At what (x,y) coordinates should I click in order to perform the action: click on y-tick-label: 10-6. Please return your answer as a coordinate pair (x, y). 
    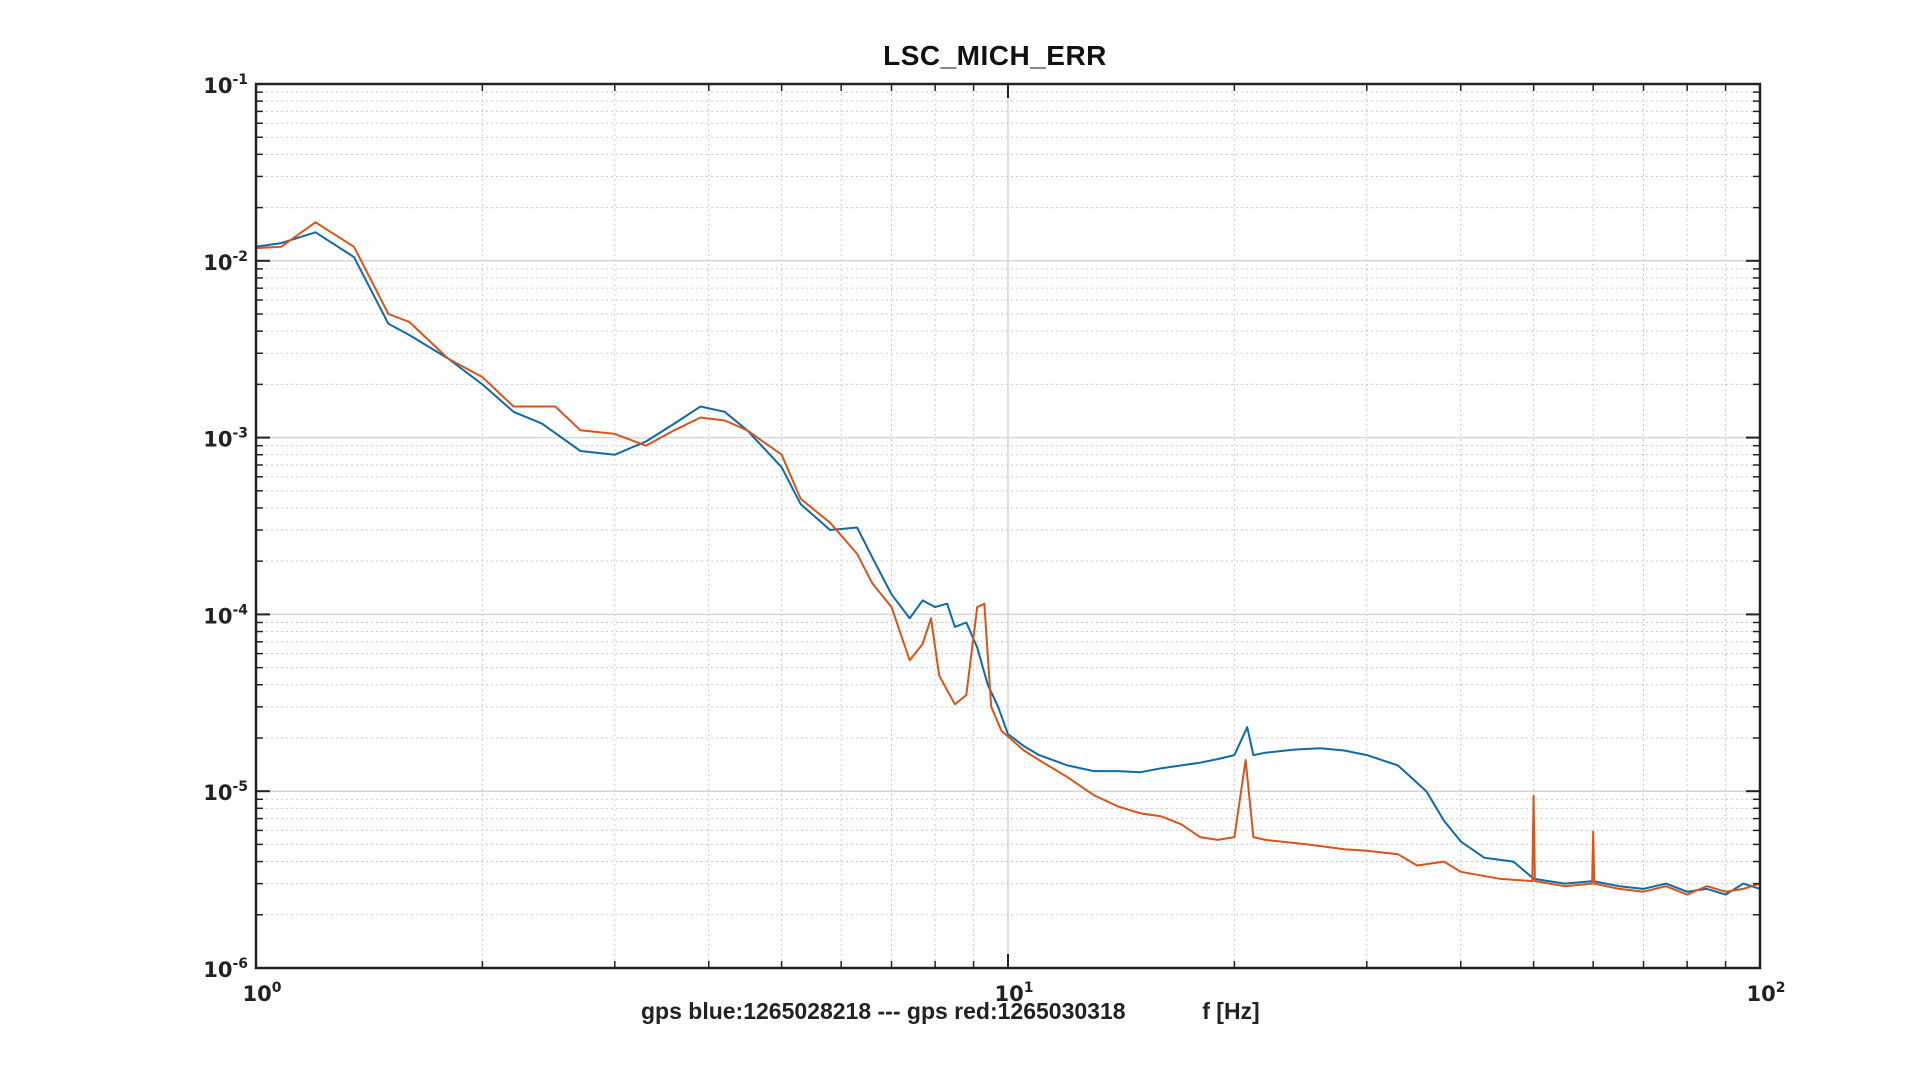
    Looking at the image, I should click on (225, 969).